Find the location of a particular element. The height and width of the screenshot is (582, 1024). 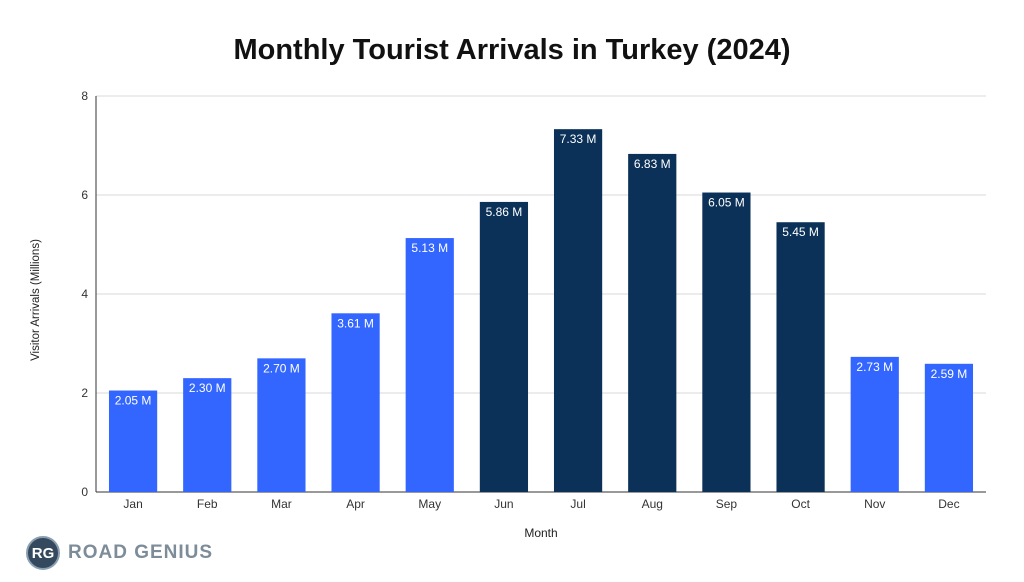

bar-mar is located at coordinates (281, 425).